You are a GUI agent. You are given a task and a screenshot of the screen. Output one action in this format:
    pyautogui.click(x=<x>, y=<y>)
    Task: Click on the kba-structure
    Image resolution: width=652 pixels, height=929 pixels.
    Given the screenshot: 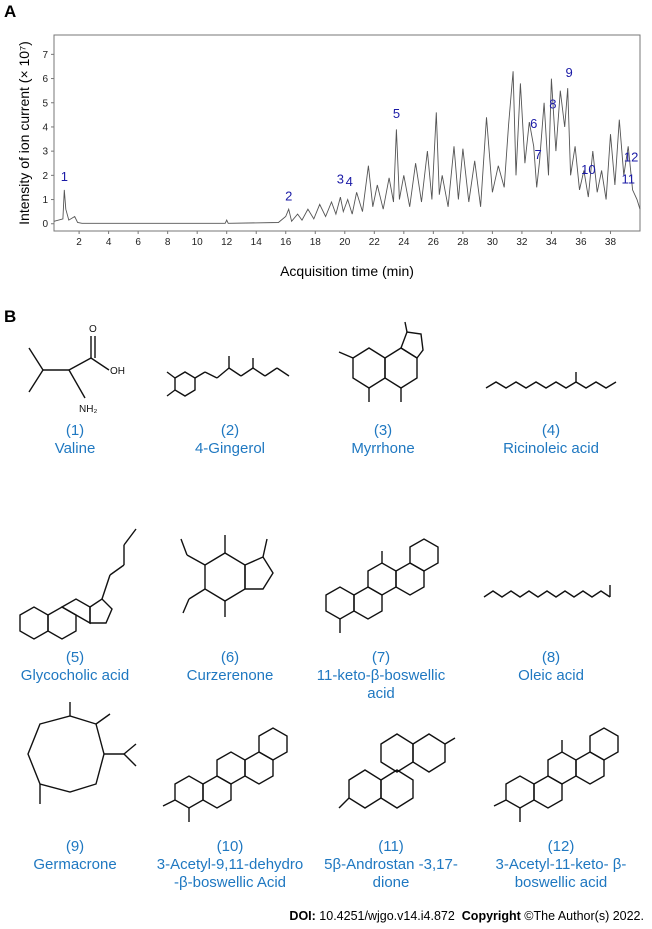 What is the action you would take?
    pyautogui.click(x=382, y=585)
    